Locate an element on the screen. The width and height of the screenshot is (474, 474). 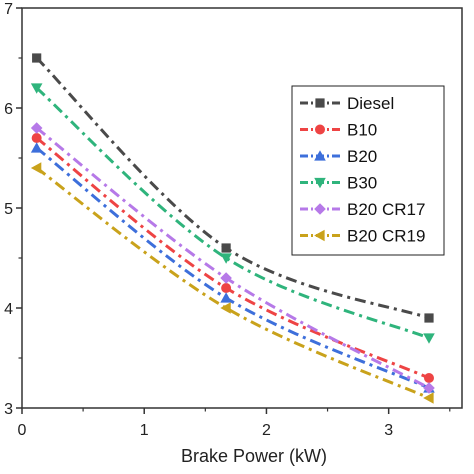
x-tick-label: 1 is located at coordinates (144, 430).